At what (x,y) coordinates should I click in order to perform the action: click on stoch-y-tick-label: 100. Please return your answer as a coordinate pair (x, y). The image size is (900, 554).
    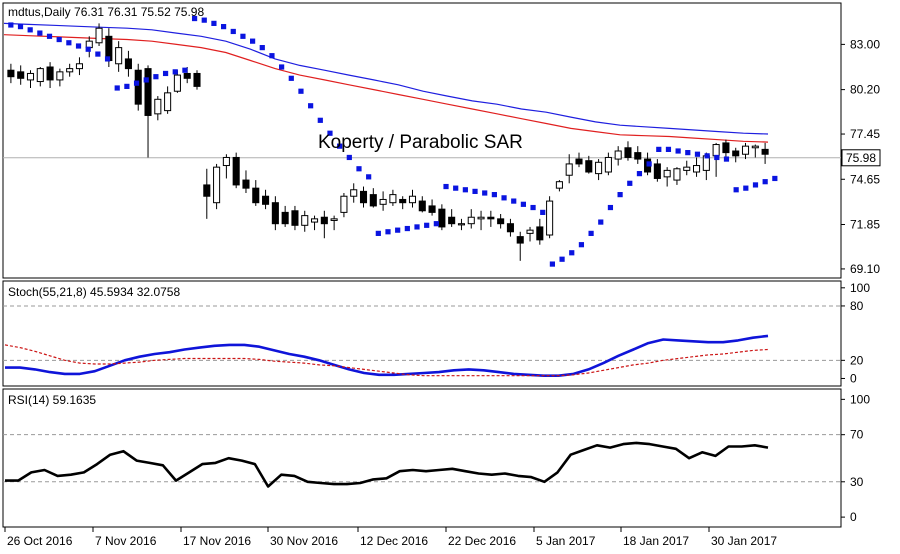
    Looking at the image, I should click on (860, 288).